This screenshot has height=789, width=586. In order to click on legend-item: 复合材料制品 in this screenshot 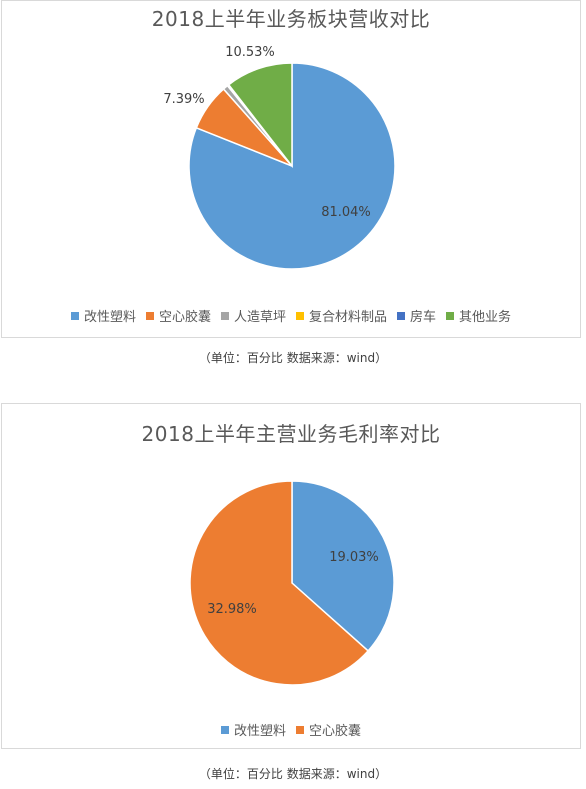, I will do `click(341, 315)`.